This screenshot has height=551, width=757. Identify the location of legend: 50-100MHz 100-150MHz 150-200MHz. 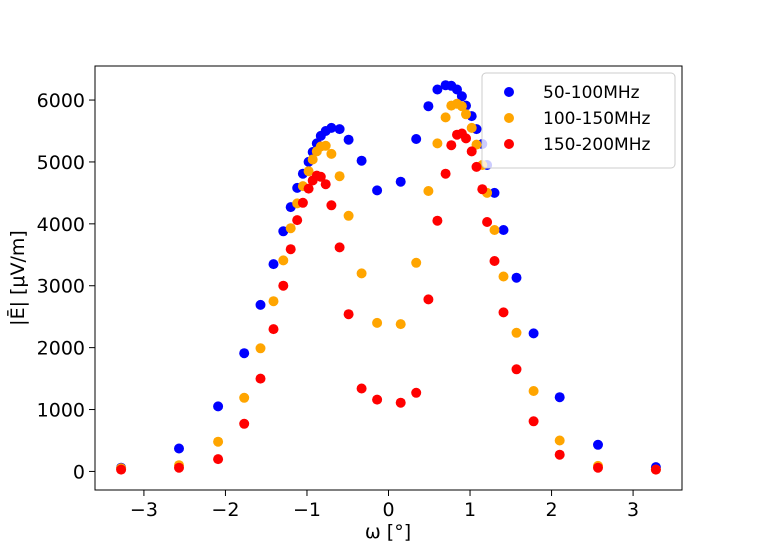
(578, 120).